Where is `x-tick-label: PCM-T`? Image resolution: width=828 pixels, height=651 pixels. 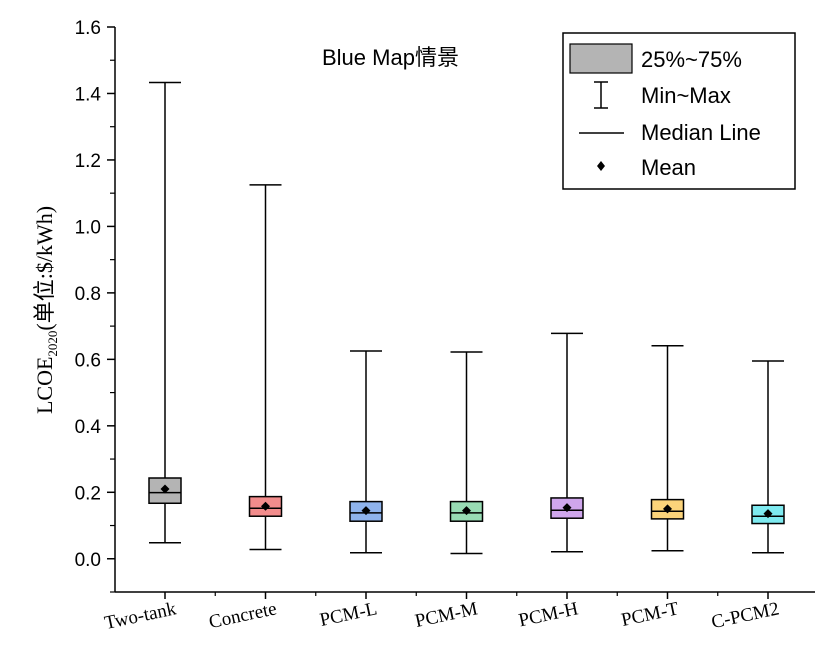 x-tick-label: PCM-T is located at coordinates (650, 614).